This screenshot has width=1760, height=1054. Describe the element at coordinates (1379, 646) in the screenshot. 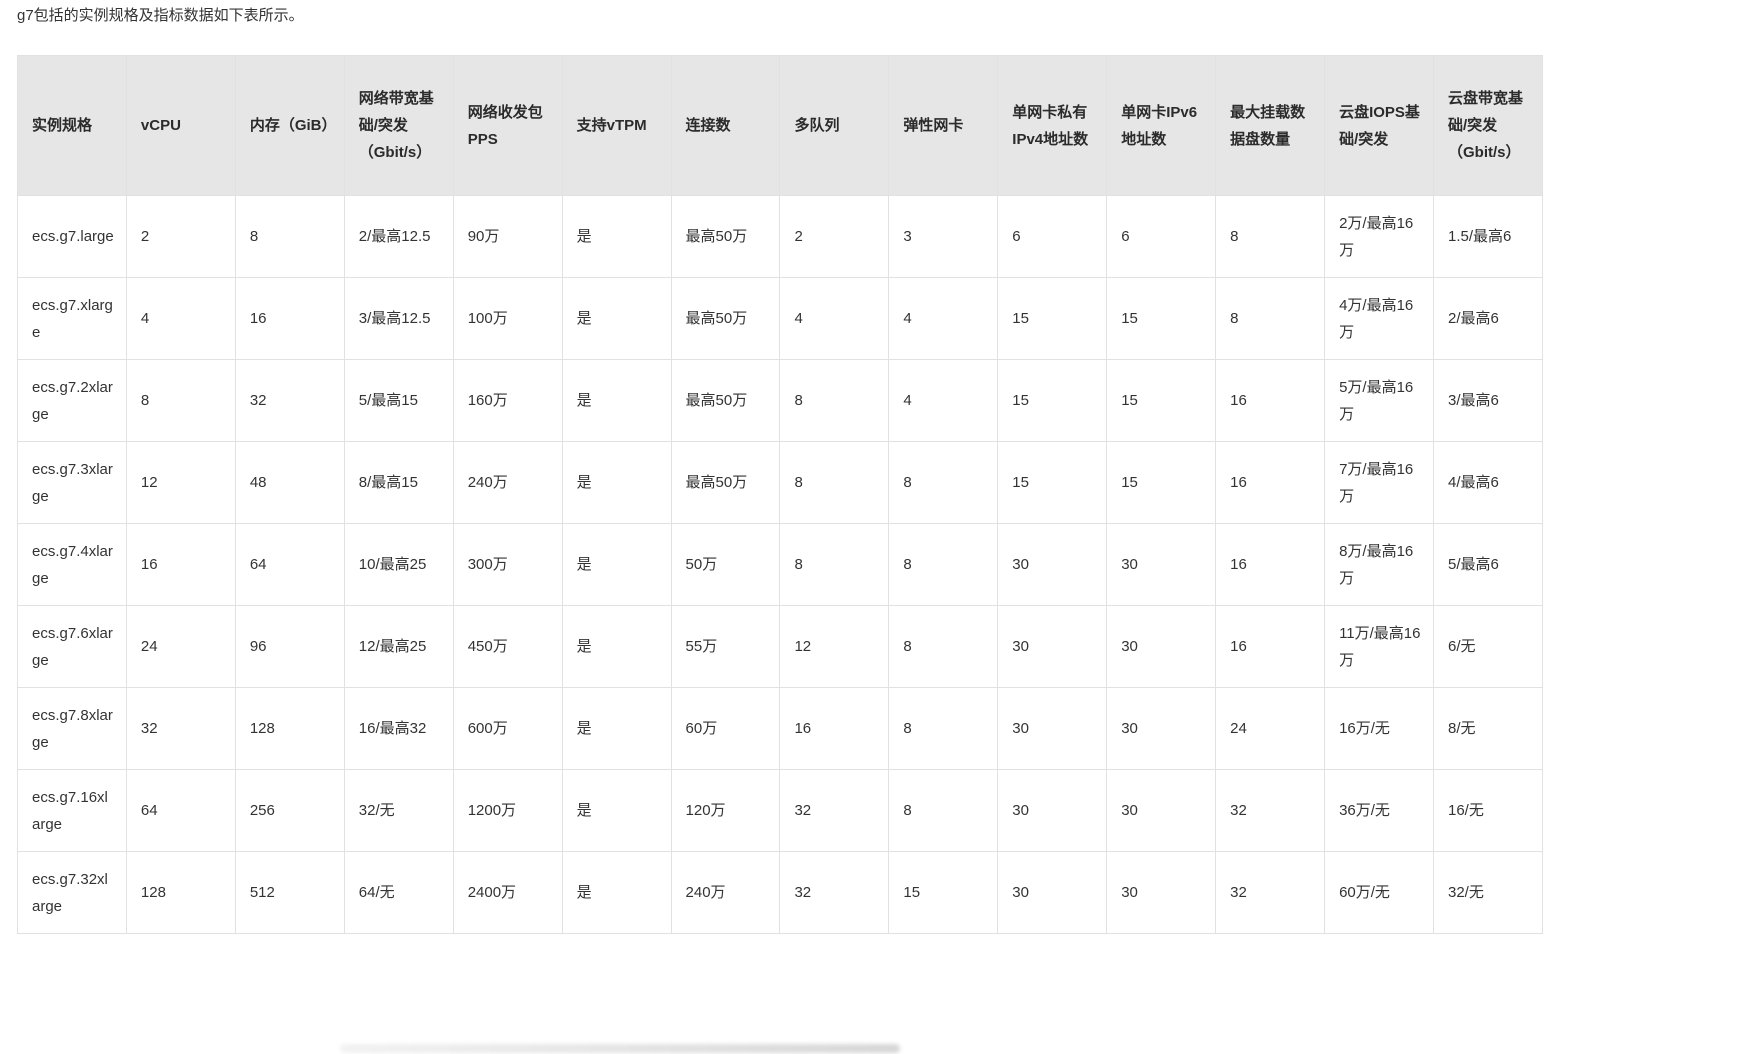

I see `table-cell: 11万/最高16万` at that location.